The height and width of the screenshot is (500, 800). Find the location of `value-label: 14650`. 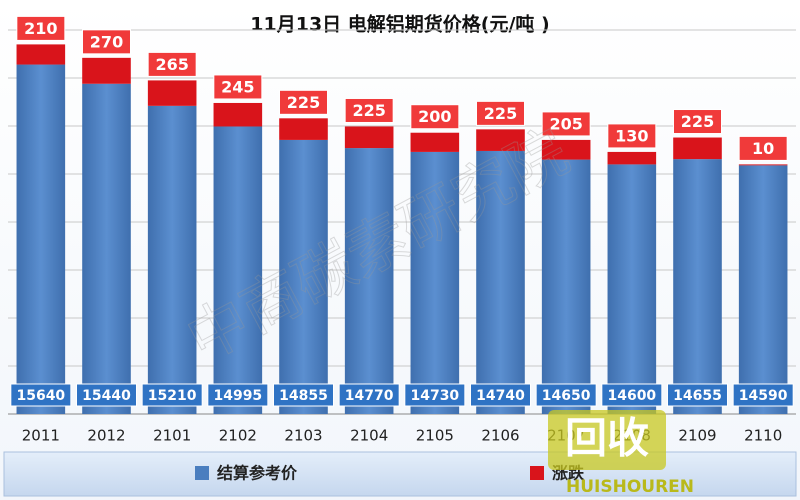

value-label: 14650 is located at coordinates (566, 396).